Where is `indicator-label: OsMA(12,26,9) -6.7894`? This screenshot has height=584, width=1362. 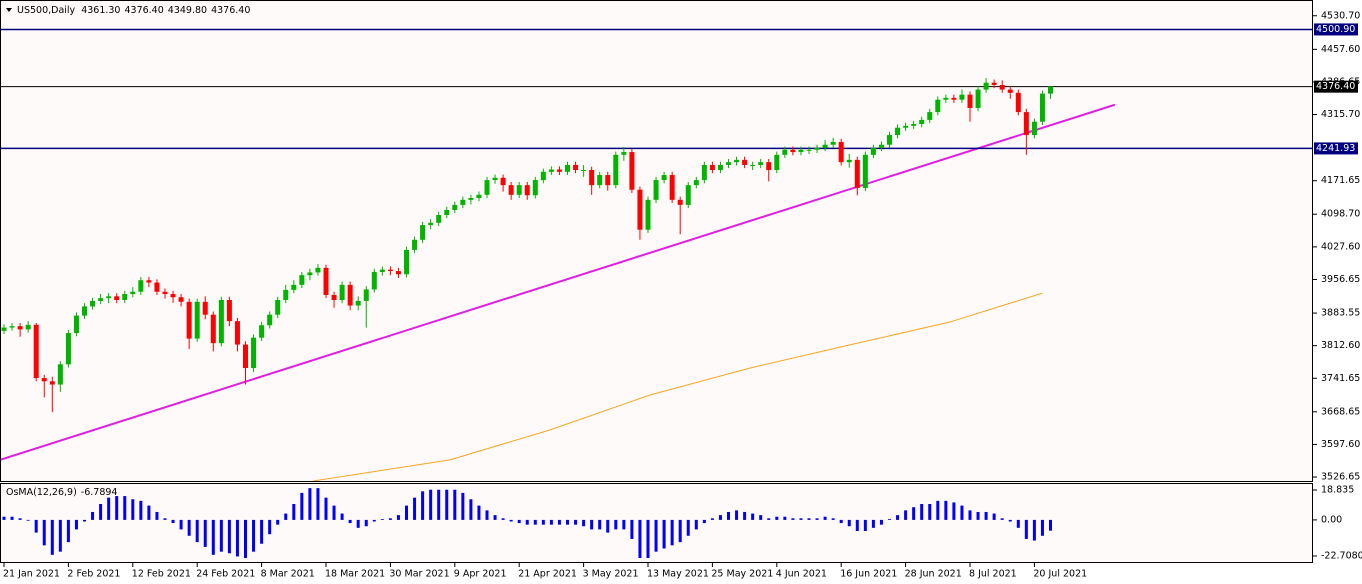
indicator-label: OsMA(12,26,9) -6.7894 is located at coordinates (61, 492).